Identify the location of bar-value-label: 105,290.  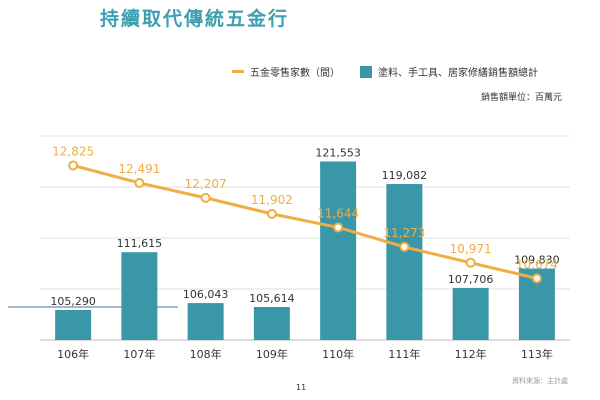
(73, 301).